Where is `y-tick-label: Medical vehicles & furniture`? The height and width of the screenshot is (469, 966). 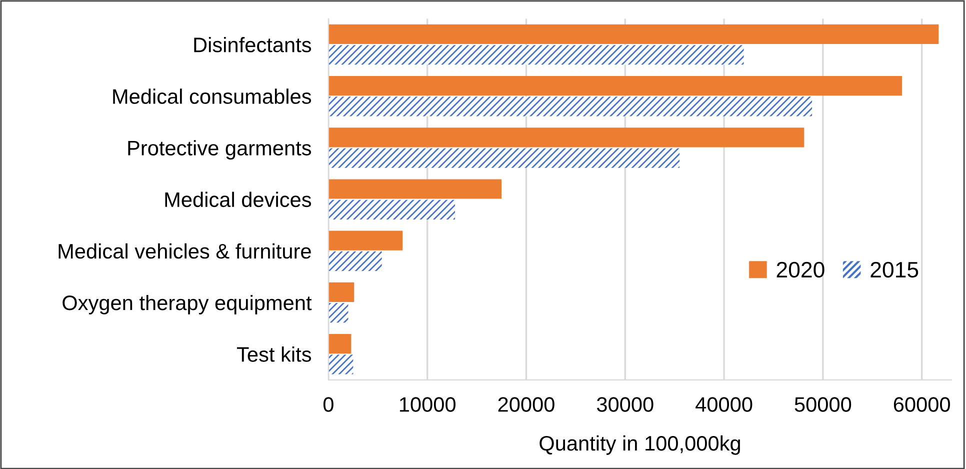 y-tick-label: Medical vehicles & furniture is located at coordinates (184, 251).